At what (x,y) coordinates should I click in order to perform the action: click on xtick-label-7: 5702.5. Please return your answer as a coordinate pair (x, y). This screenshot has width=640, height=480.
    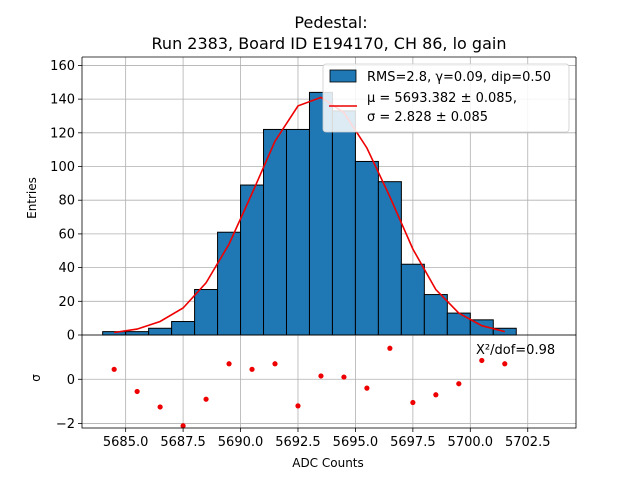
    Looking at the image, I should click on (528, 442).